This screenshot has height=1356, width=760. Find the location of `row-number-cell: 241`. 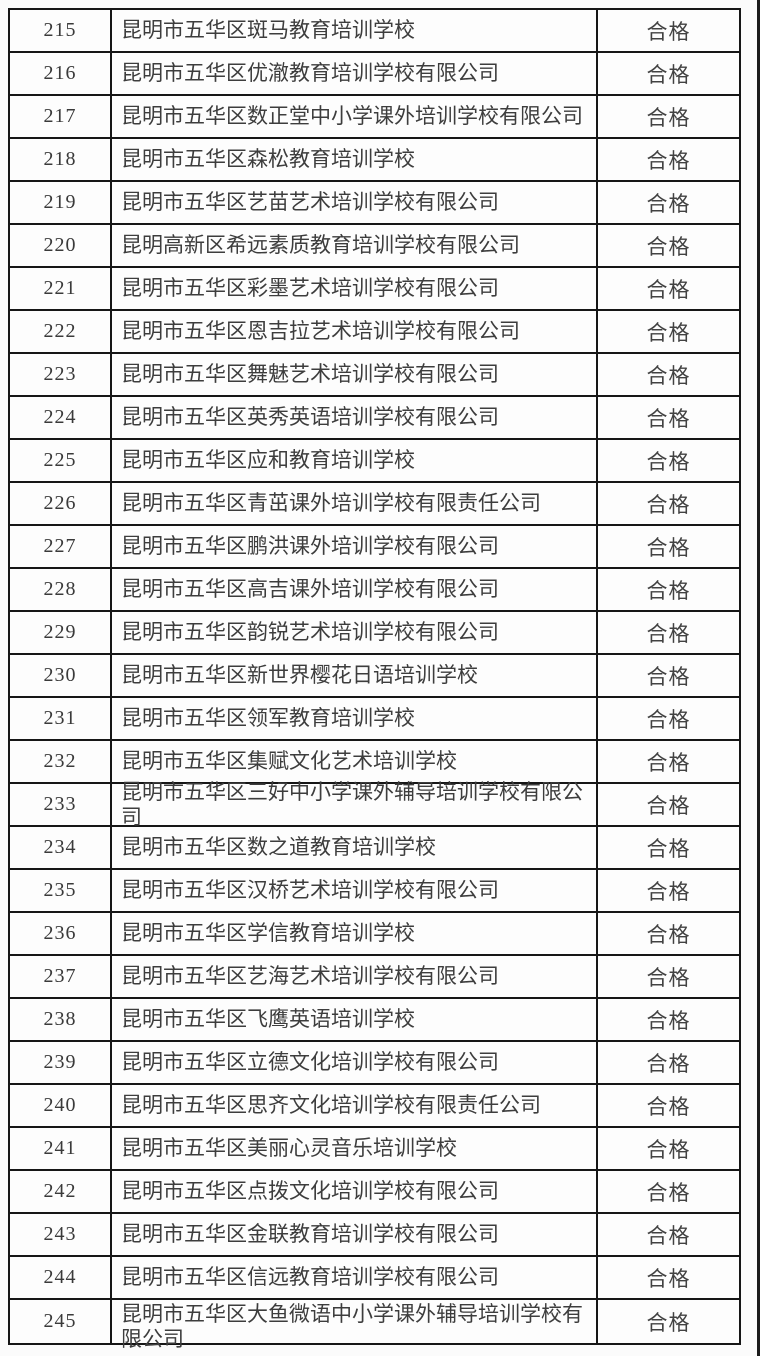

row-number-cell: 241 is located at coordinates (61, 1148).